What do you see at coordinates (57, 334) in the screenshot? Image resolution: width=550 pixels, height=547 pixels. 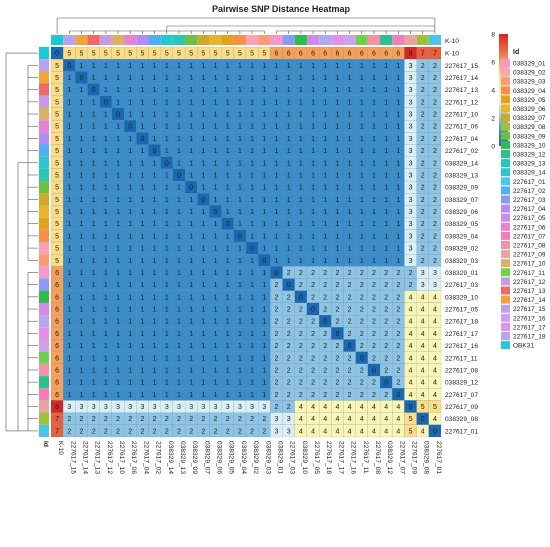 I see `cell-value-label: 6` at bounding box center [57, 334].